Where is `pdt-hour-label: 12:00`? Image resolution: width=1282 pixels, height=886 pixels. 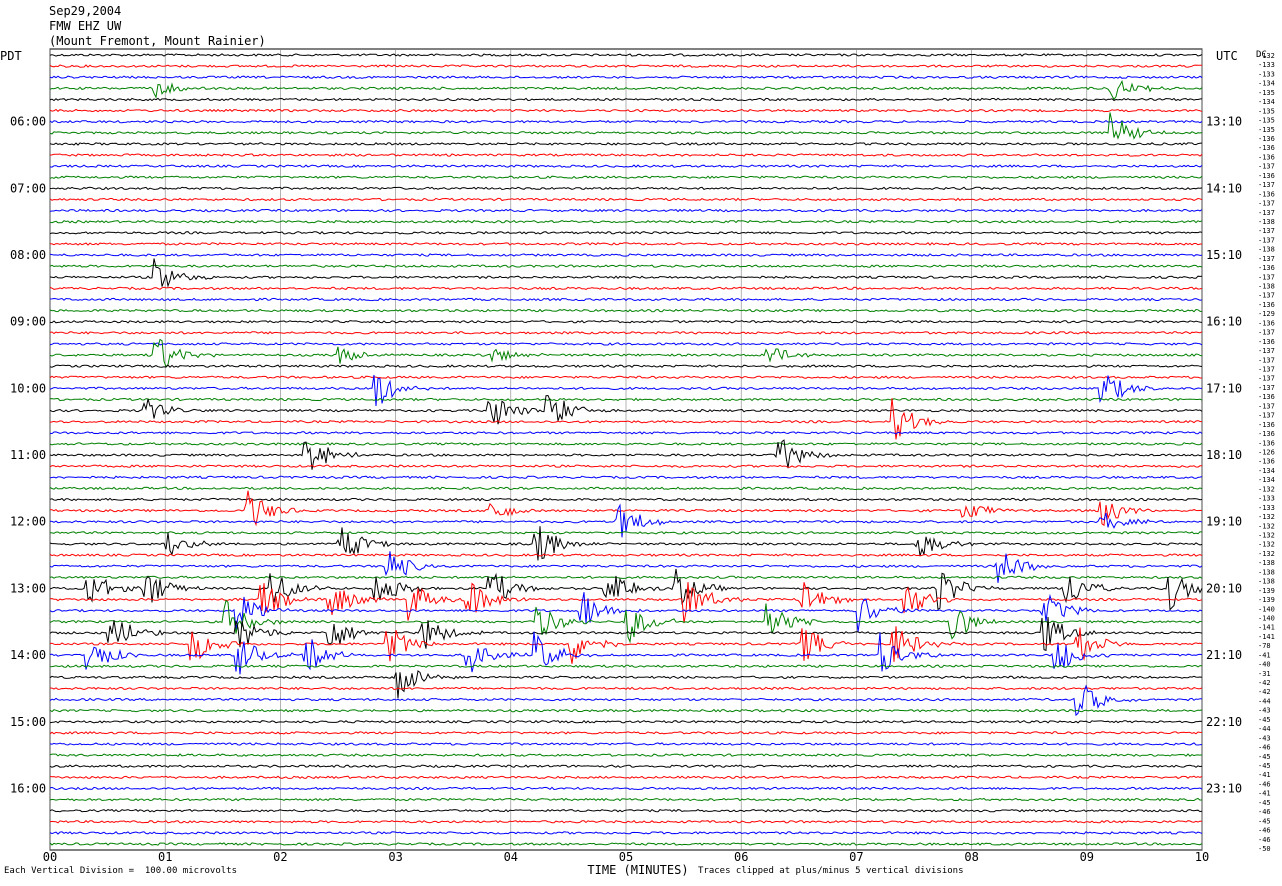
pdt-hour-label: 12:00 is located at coordinates (28, 522).